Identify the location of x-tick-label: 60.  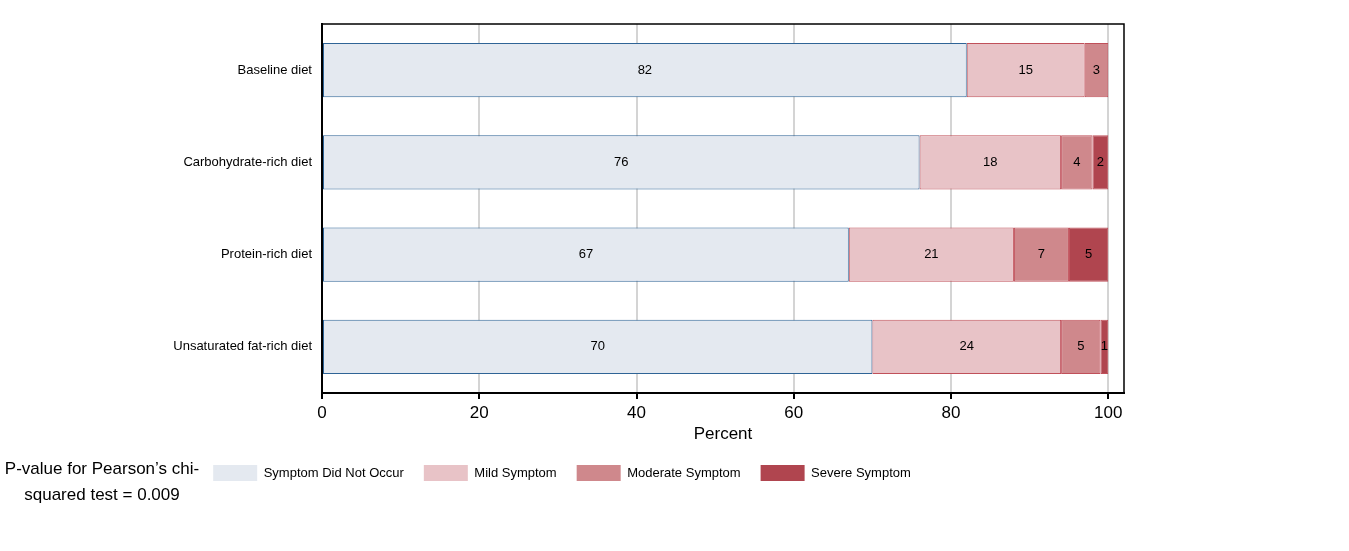
(794, 412).